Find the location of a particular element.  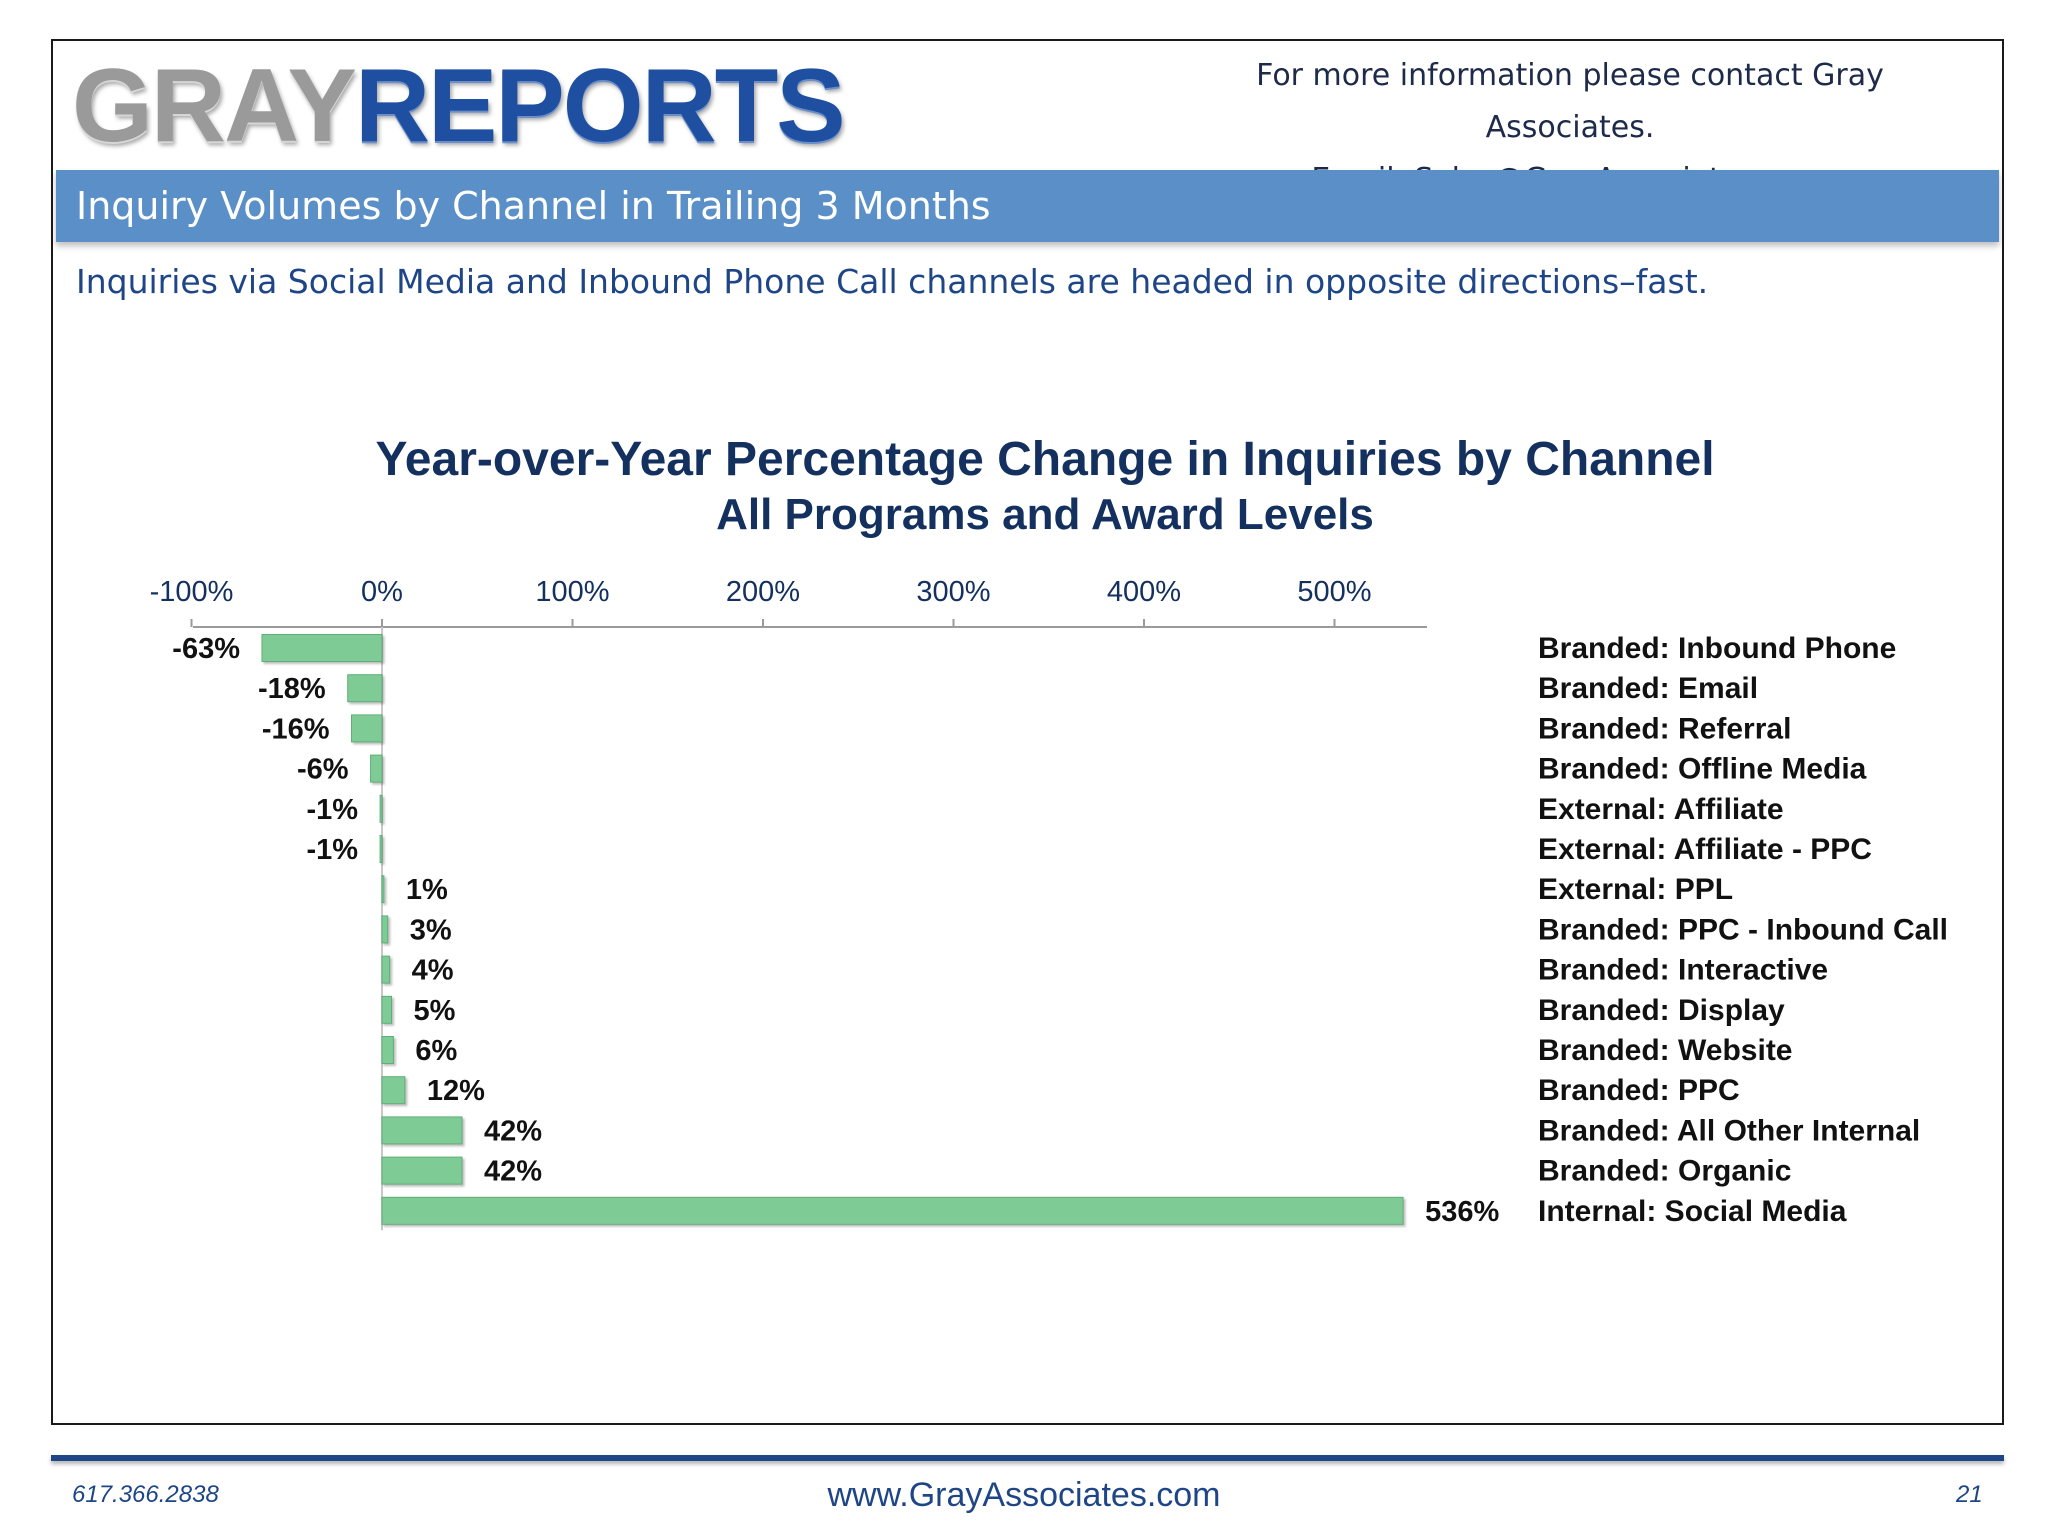

bar-value-label: 6% is located at coordinates (436, 1051).